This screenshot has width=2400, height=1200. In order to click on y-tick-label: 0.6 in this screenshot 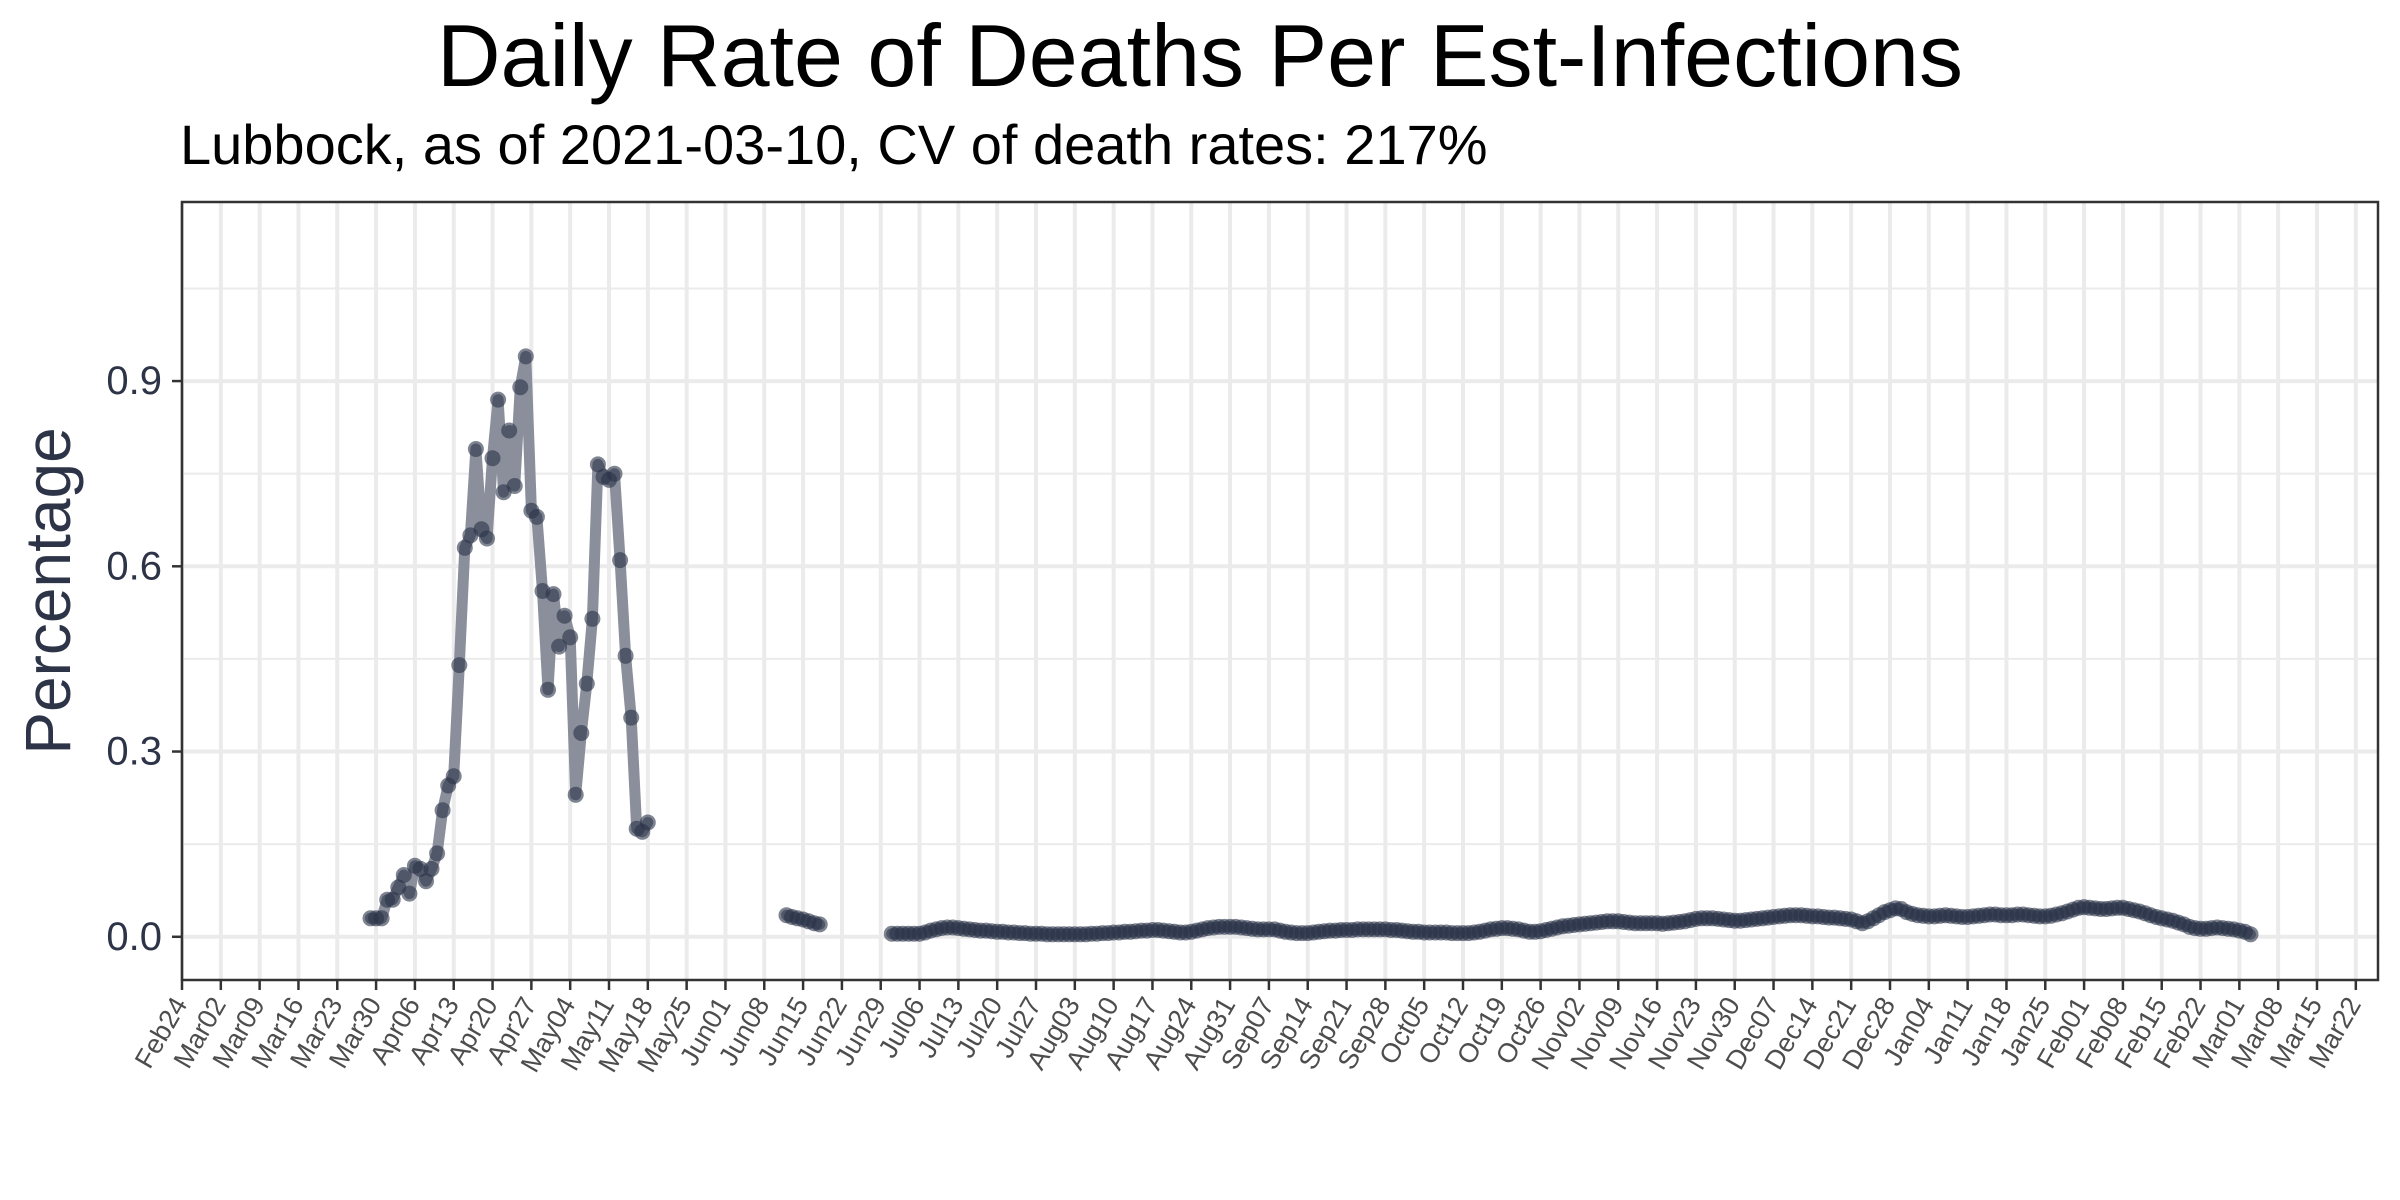, I will do `click(134, 566)`.